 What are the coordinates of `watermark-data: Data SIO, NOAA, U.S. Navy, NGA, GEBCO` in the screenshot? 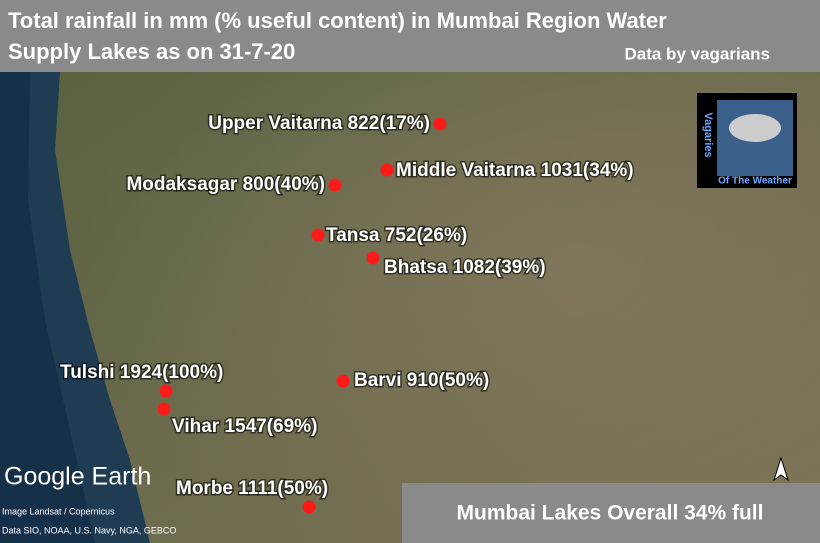 It's located at (89, 530).